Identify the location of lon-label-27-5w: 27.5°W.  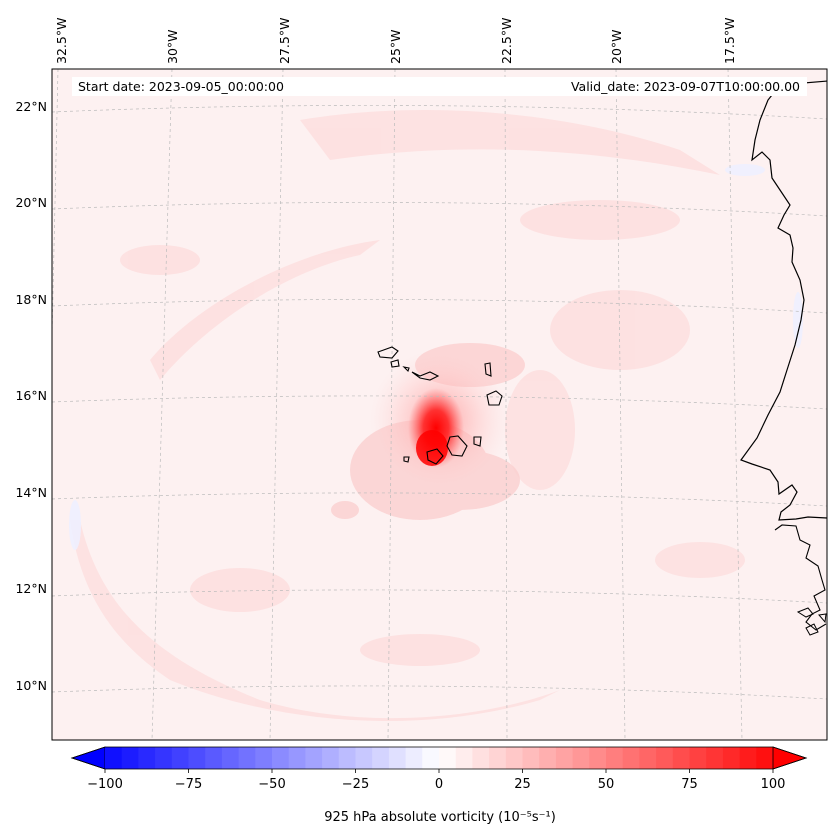
(284, 41).